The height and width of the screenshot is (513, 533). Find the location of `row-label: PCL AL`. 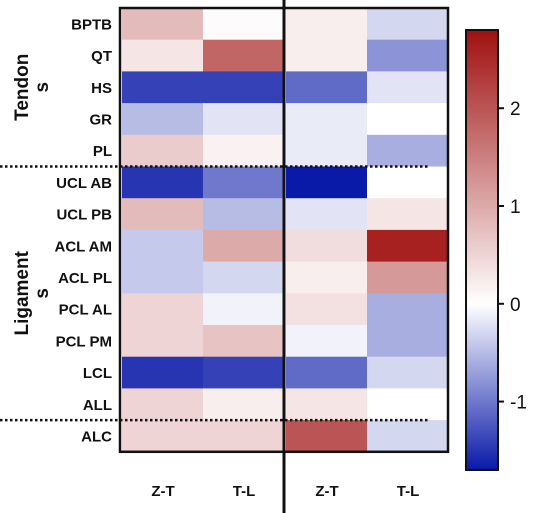

row-label: PCL AL is located at coordinates (85, 310).